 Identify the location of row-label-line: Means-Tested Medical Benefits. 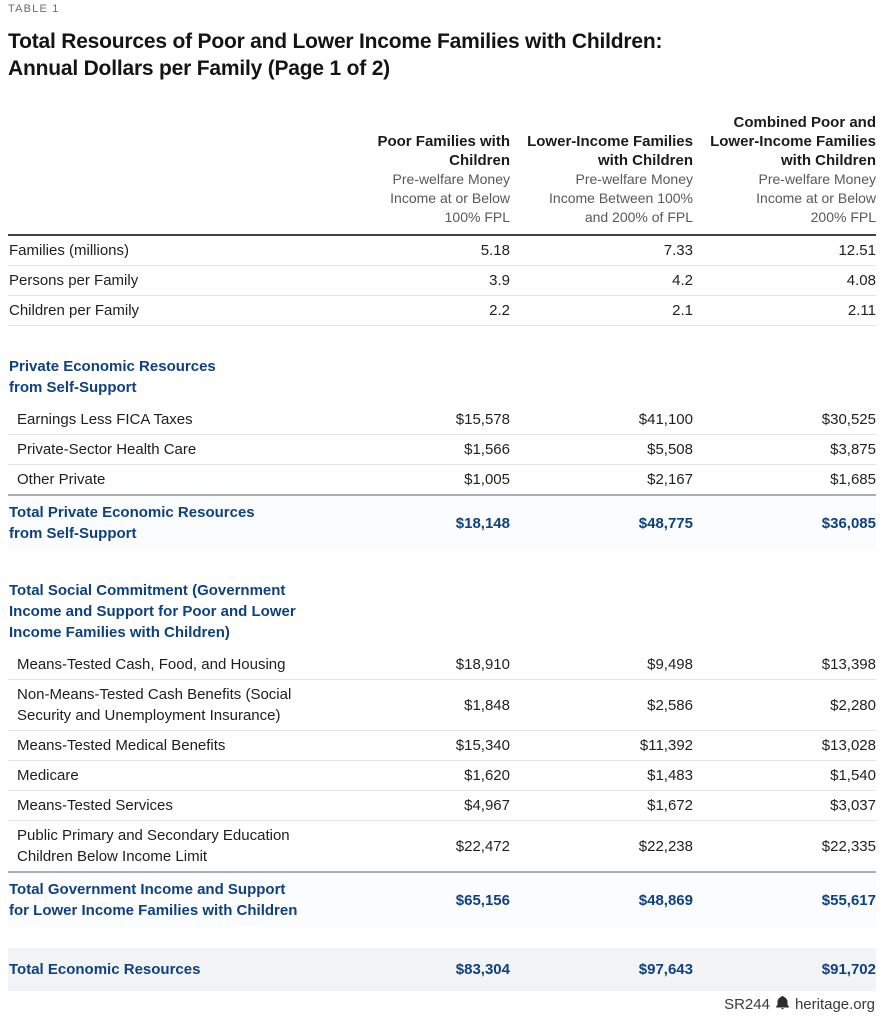
(121, 745).